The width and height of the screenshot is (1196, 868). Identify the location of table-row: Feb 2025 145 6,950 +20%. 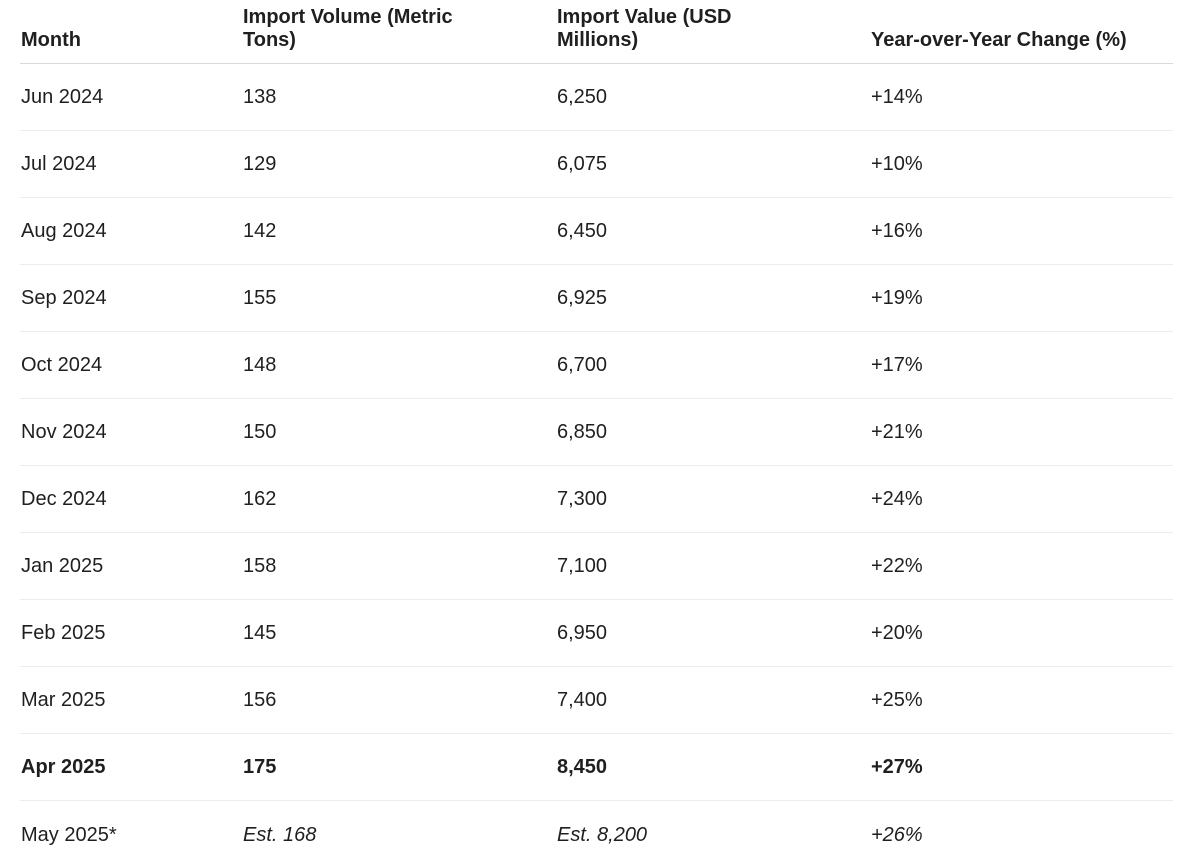
(596, 633).